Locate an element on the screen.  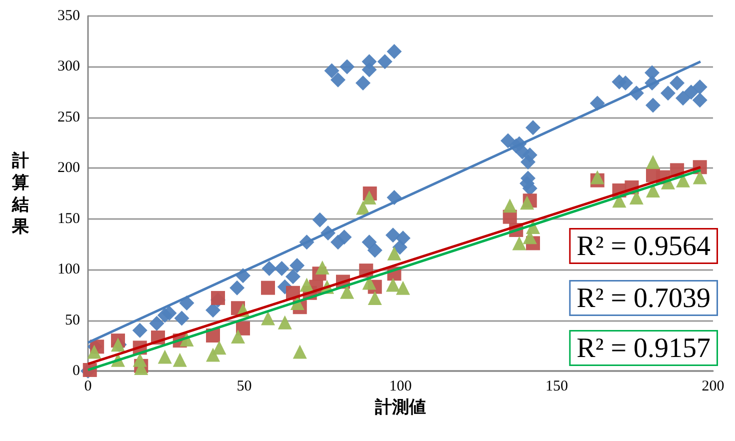
y-tick-label: 250 is located at coordinates (69, 117).